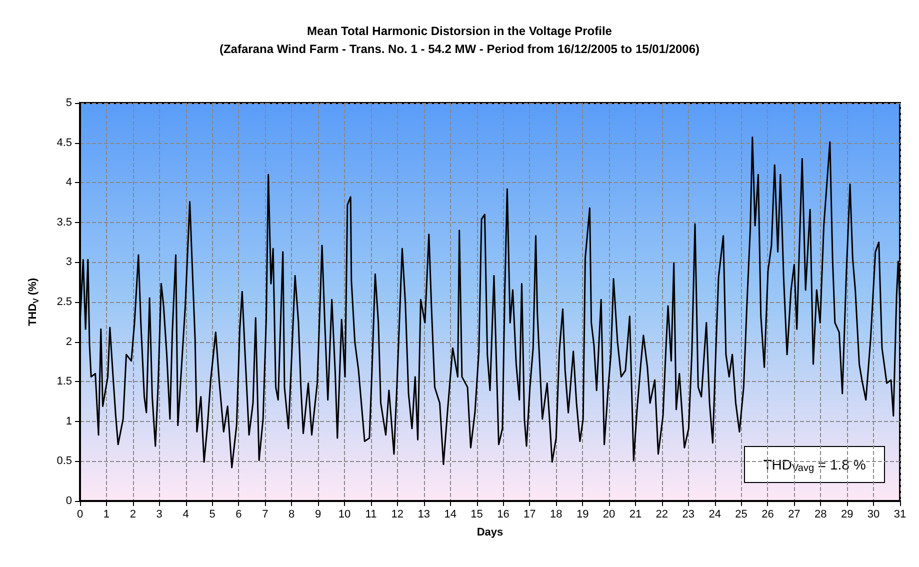  I want to click on x-tick-label: 31, so click(900, 514).